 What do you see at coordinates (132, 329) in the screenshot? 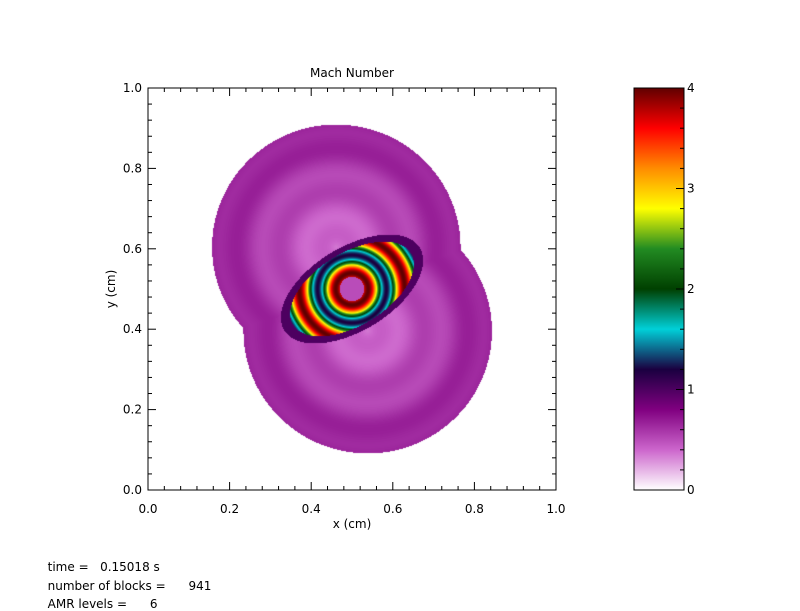
I see `y-tick-label: 0.4` at bounding box center [132, 329].